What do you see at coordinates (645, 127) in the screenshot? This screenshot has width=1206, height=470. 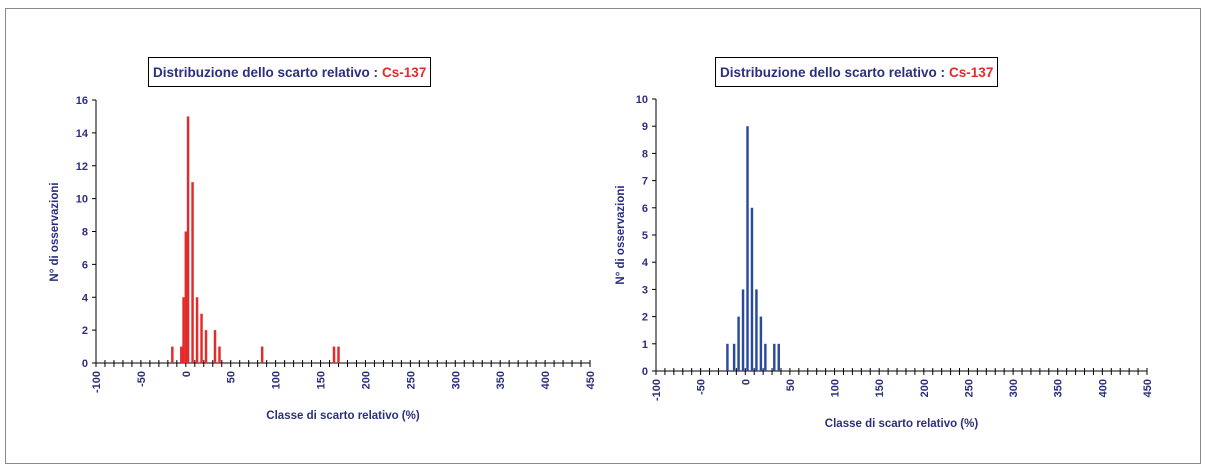 I see `y-tick-label: 9` at bounding box center [645, 127].